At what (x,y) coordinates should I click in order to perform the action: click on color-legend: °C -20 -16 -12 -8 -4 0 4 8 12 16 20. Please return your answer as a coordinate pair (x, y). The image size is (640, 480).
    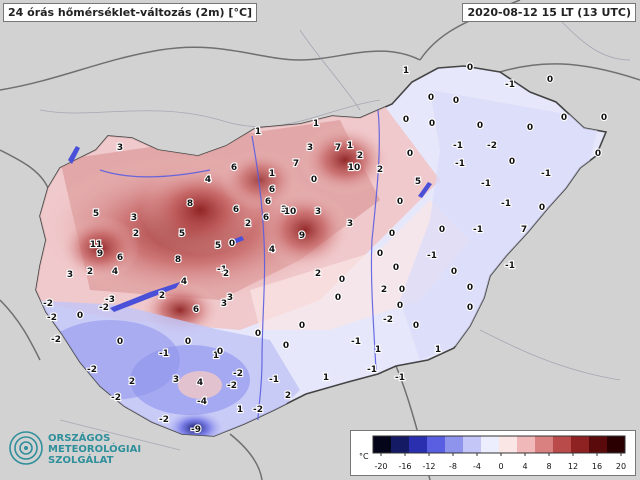
    Looking at the image, I should click on (493, 453).